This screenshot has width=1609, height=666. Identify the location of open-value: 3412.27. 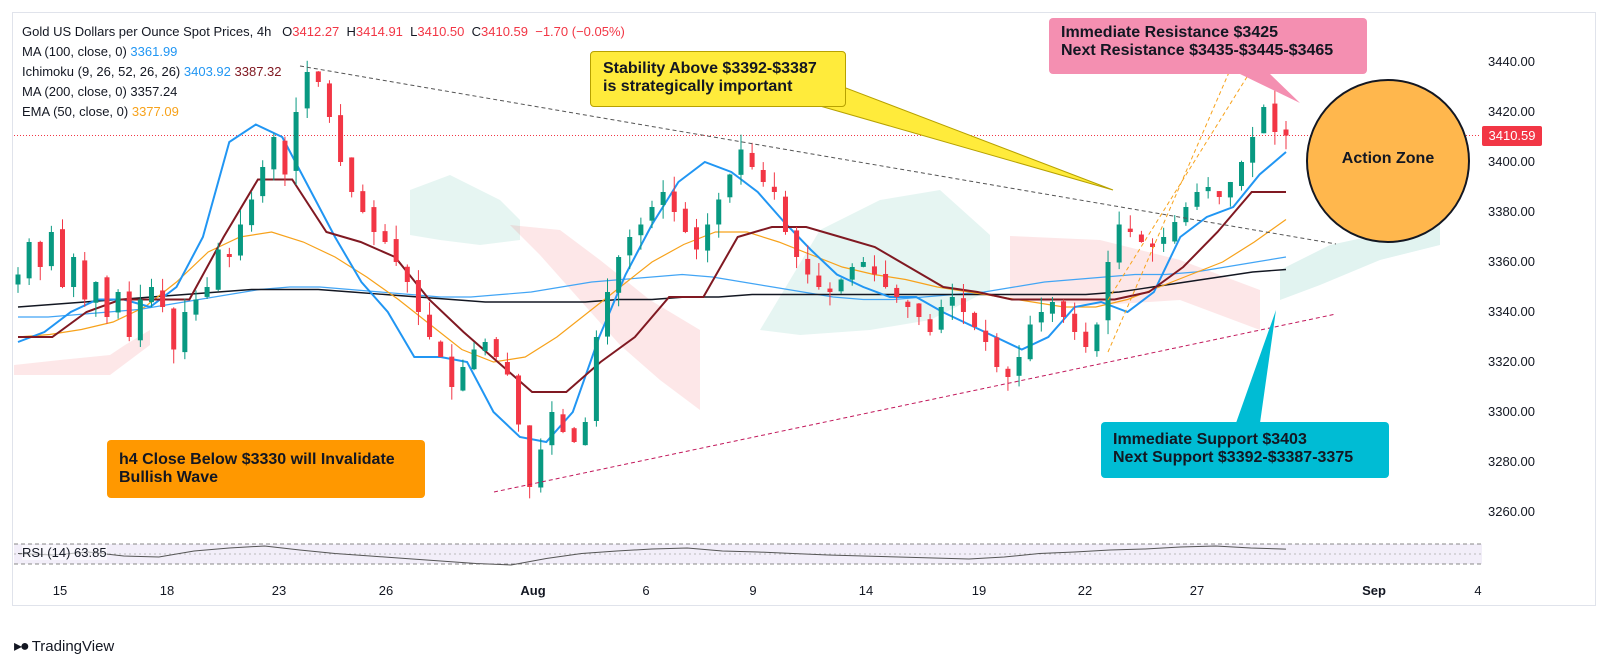
(316, 31).